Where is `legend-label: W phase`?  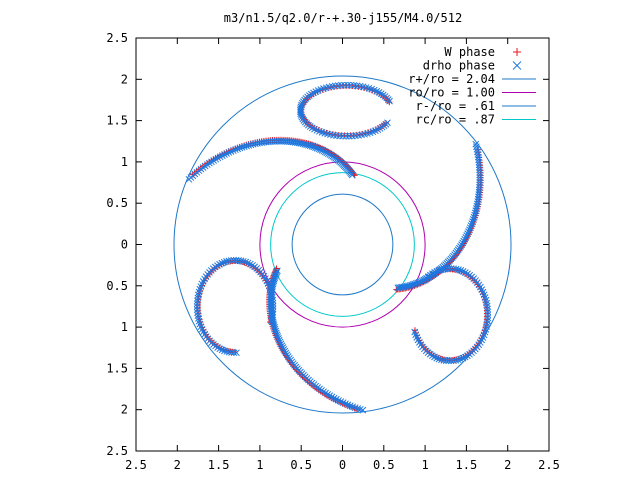 legend-label: W phase is located at coordinates (469, 52).